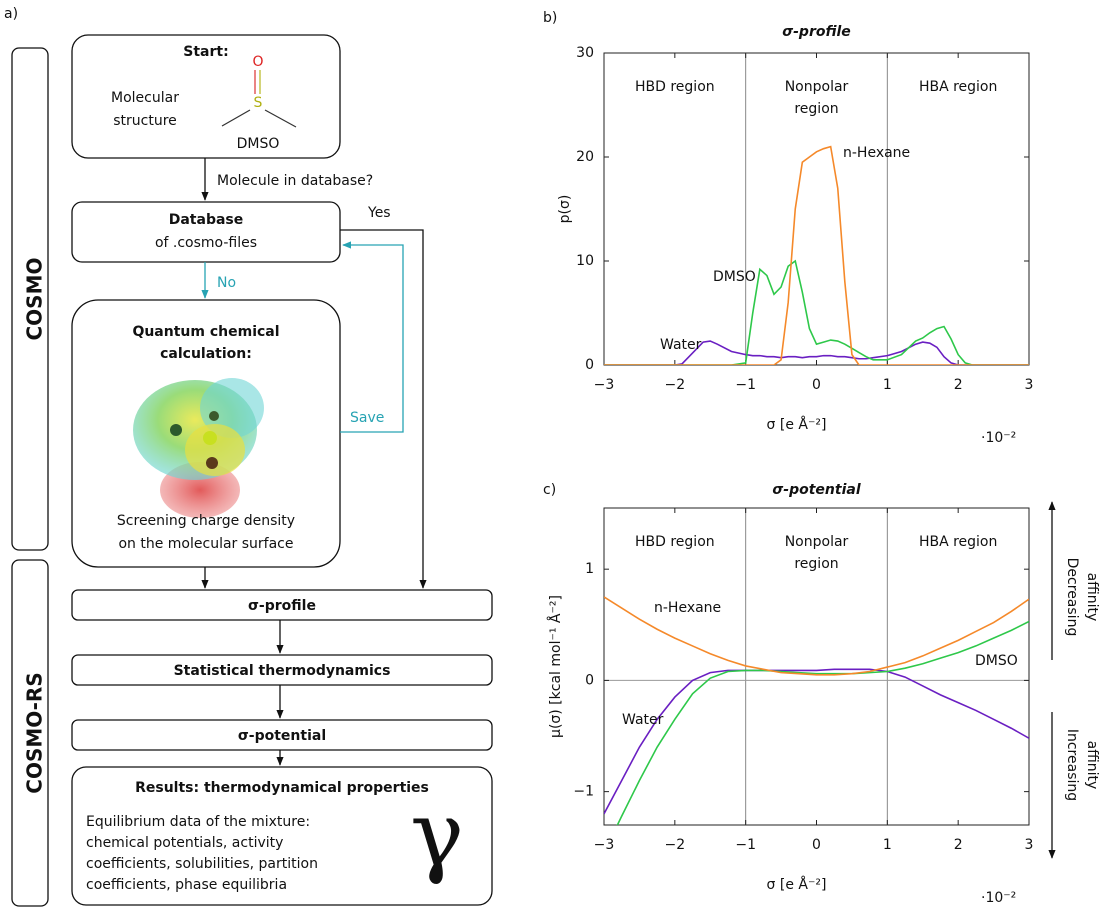 This screenshot has height=913, width=1114. Describe the element at coordinates (205, 332) in the screenshot. I see `quantum-title: Quantum chemical` at that location.